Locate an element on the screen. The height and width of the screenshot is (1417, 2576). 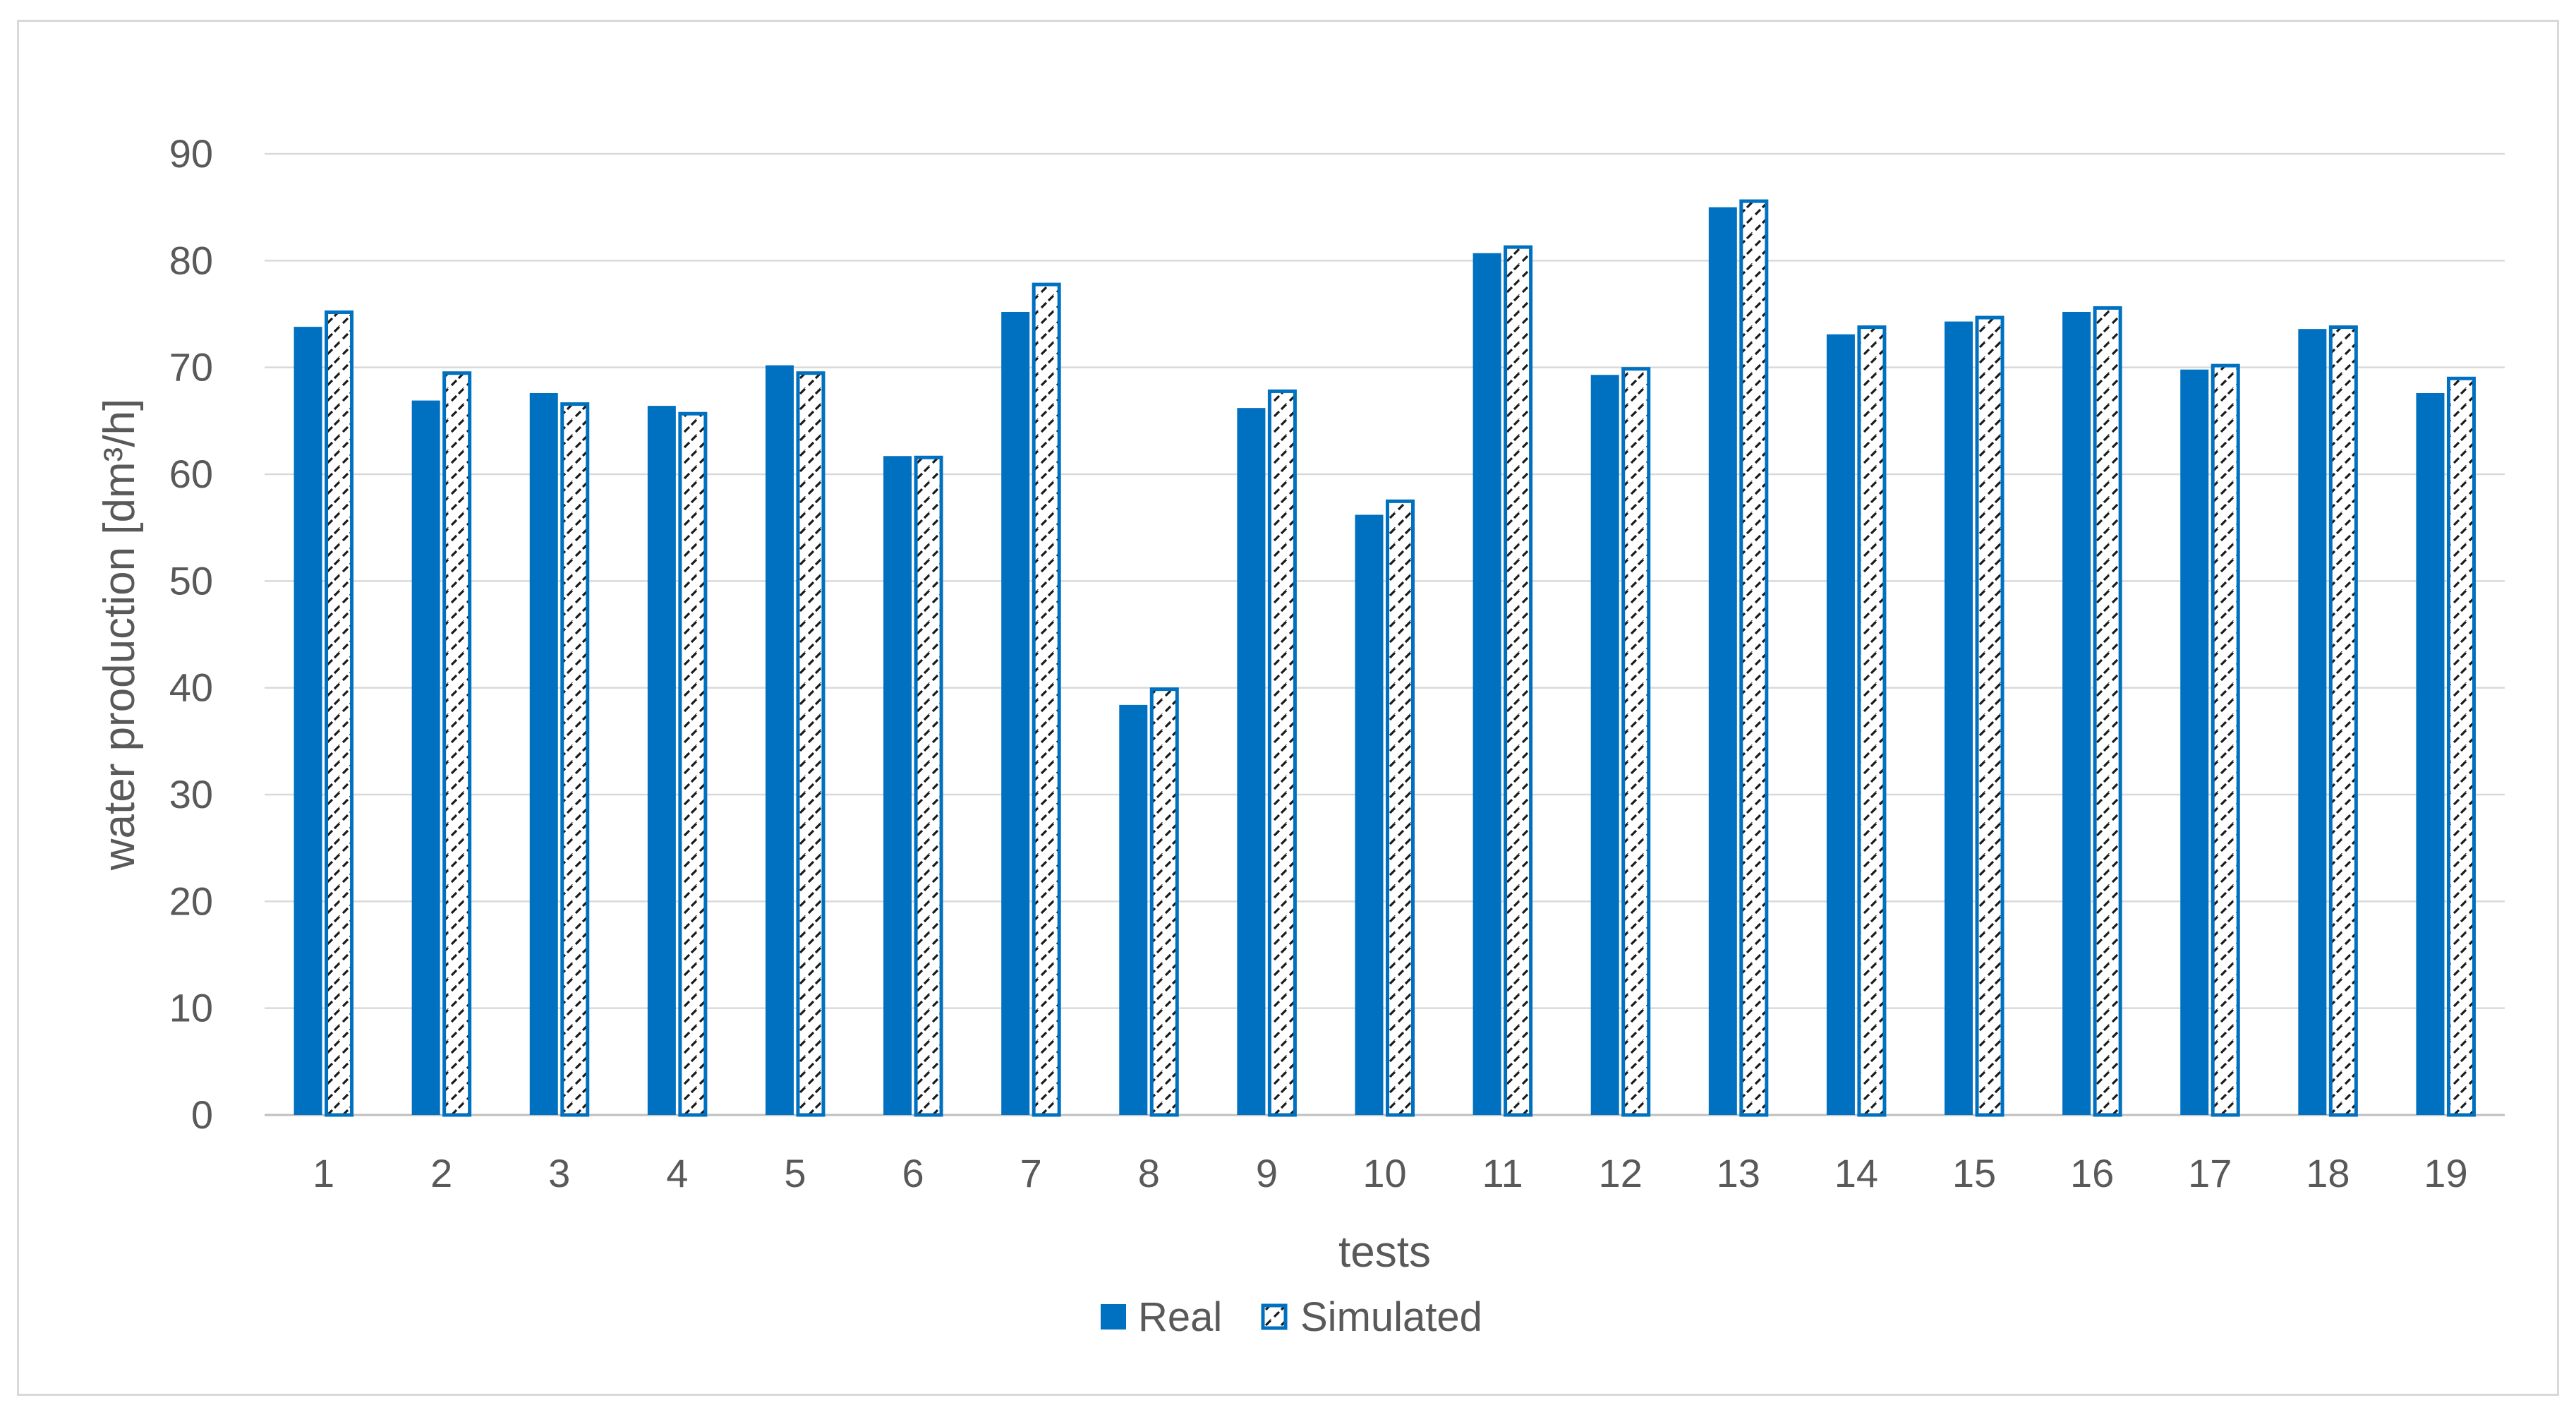
legend-swatch-real is located at coordinates (1114, 1317).